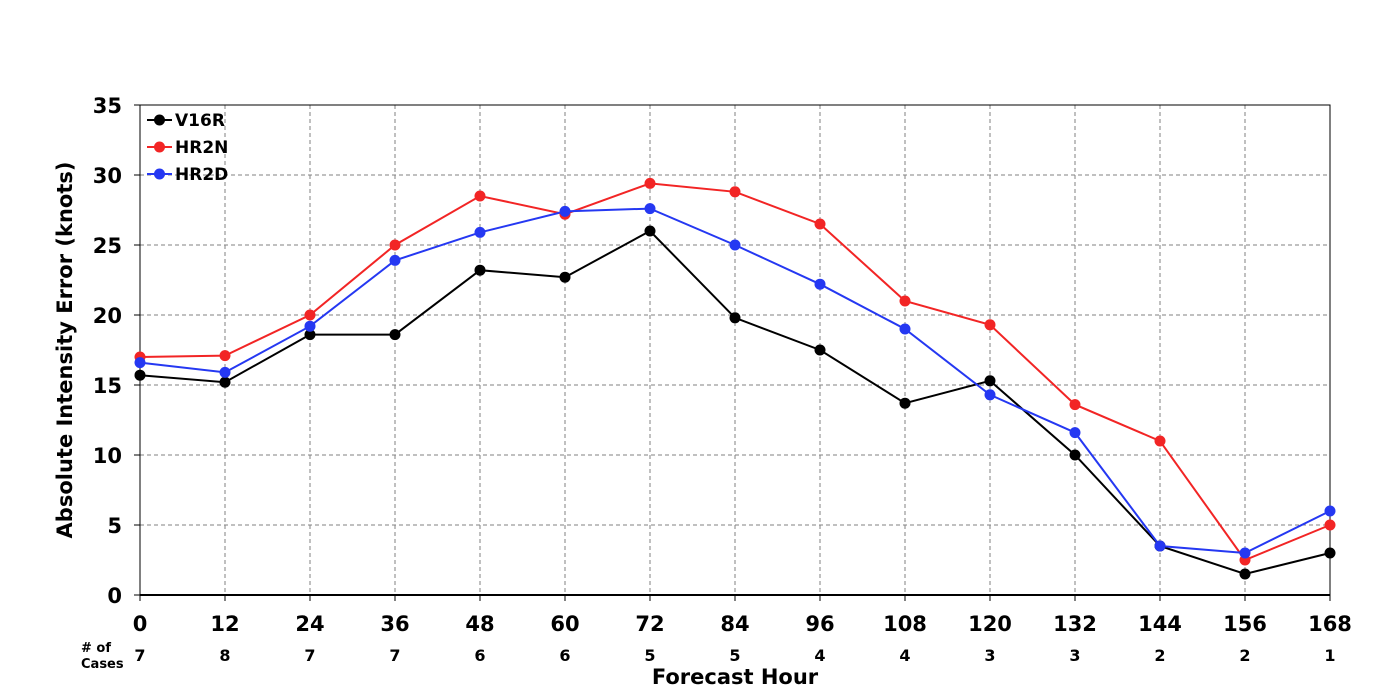  I want to click on x-tick-label: 120, so click(990, 624).